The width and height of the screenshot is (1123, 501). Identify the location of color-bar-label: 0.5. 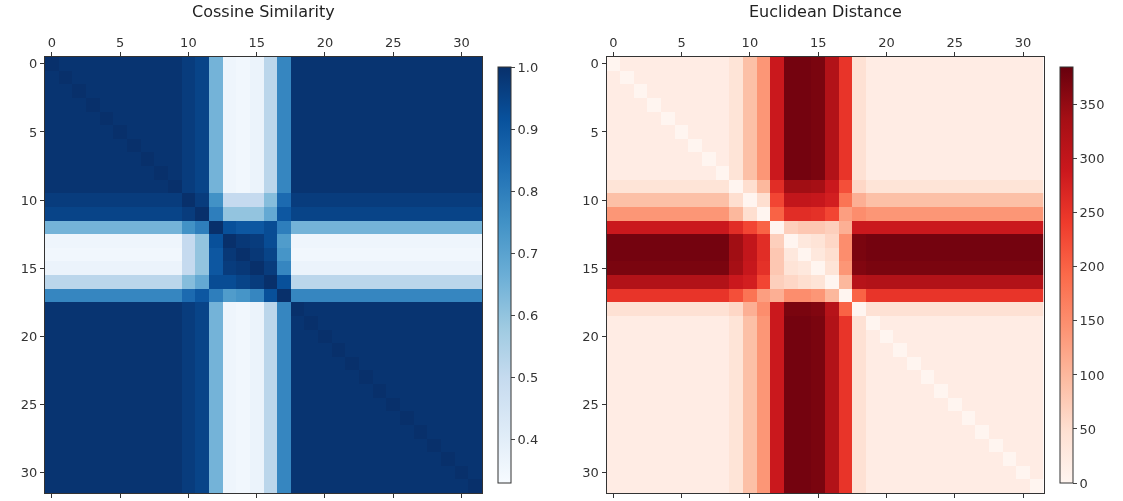
(528, 377).